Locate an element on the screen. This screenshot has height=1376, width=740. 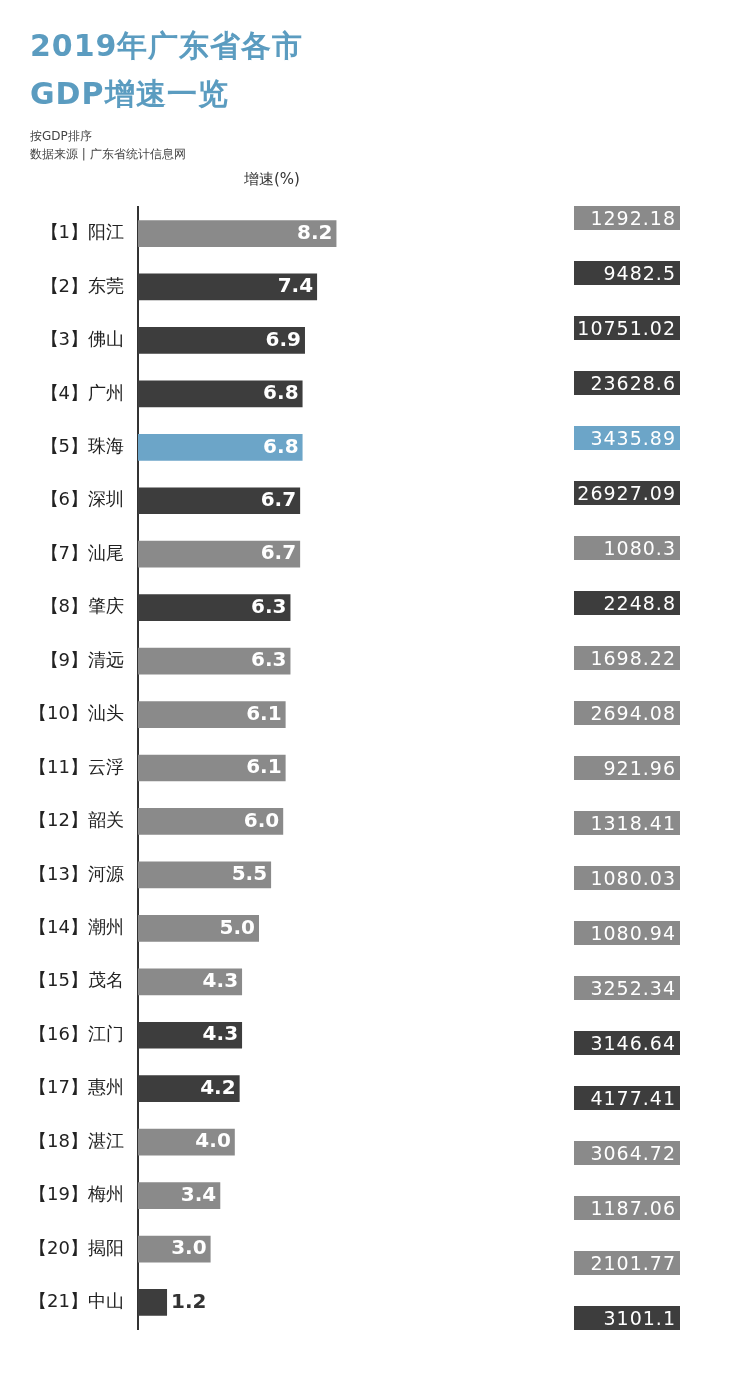
text: 23628.6 is located at coordinates (627, 382).